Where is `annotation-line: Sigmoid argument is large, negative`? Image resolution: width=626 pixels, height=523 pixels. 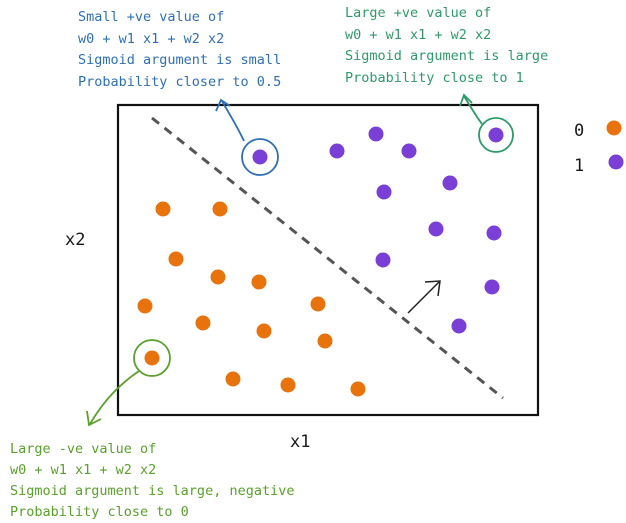 annotation-line: Sigmoid argument is large, negative is located at coordinates (152, 491).